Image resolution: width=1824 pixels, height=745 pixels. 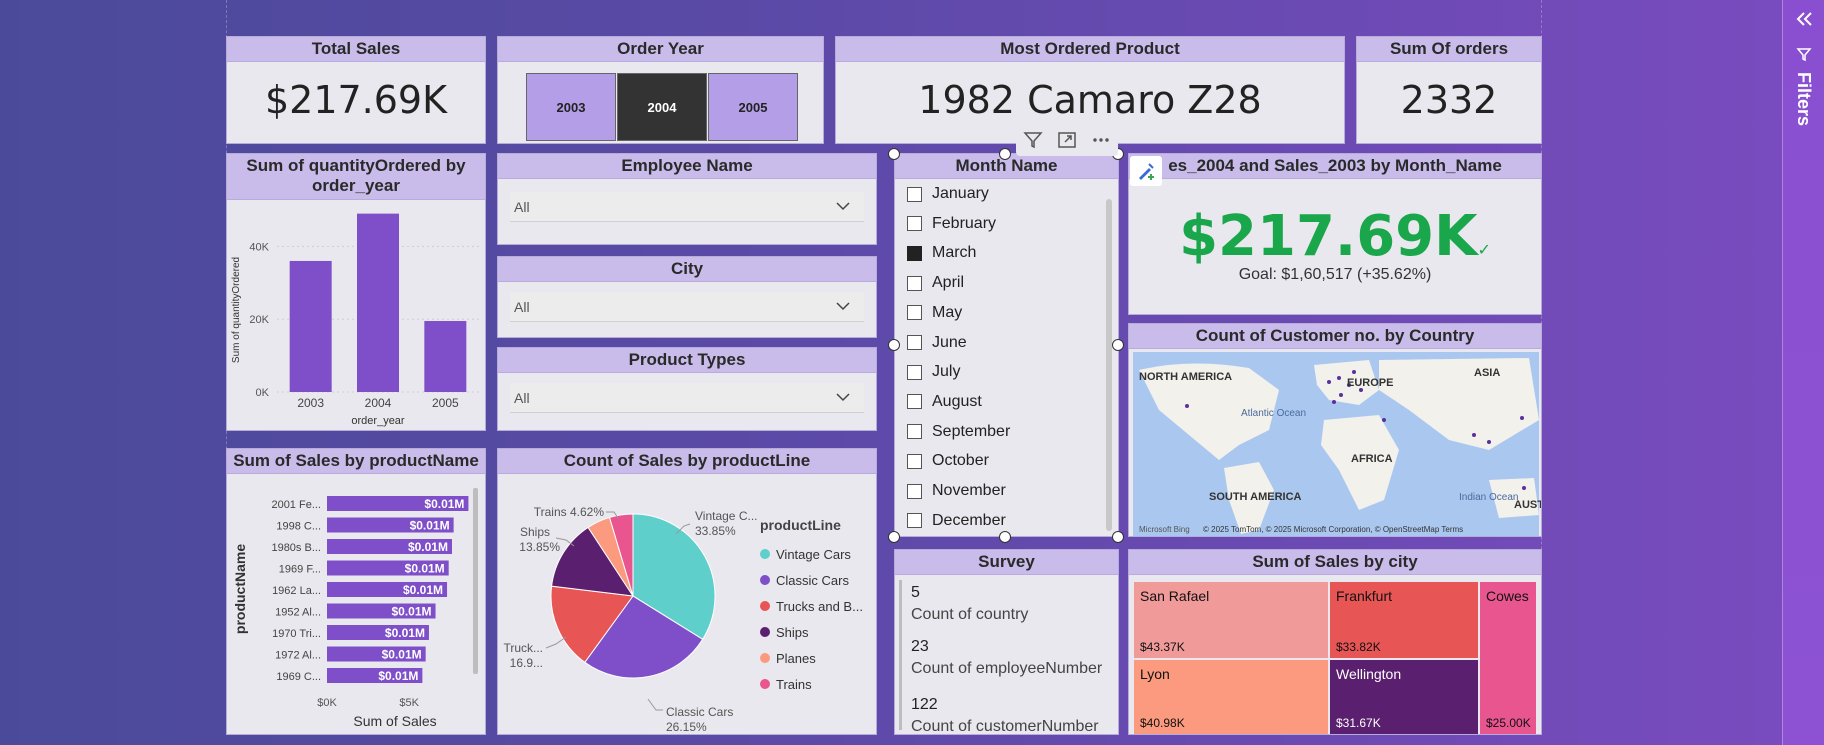 I want to click on month-option: January, so click(x=948, y=194).